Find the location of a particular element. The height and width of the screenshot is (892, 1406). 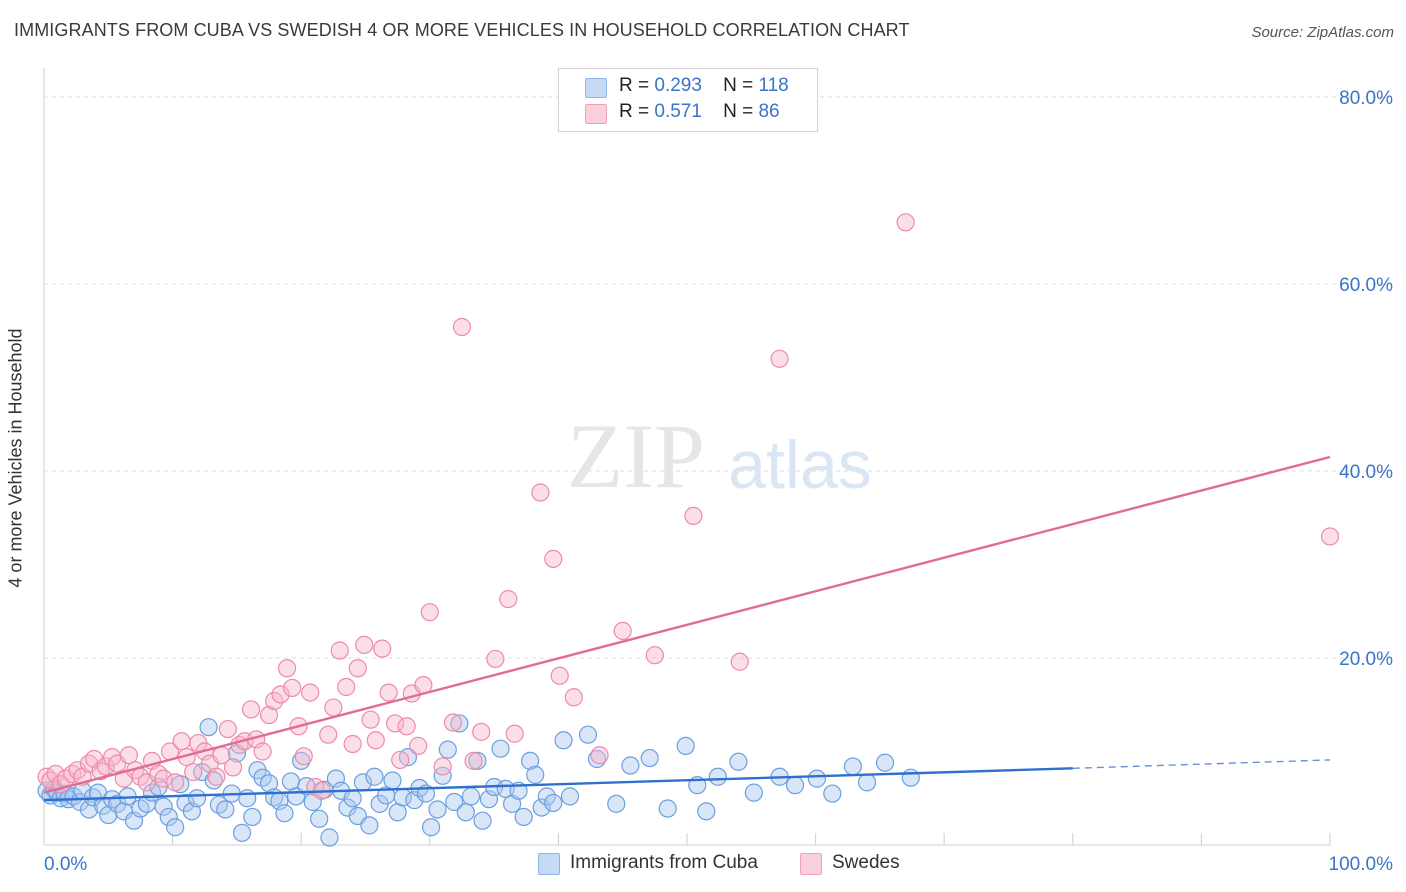

legend-r-label: R = is located at coordinates (634, 85).